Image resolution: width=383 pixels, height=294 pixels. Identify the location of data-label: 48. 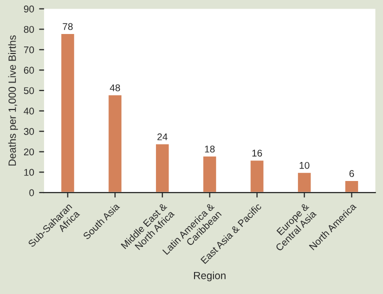
(115, 88).